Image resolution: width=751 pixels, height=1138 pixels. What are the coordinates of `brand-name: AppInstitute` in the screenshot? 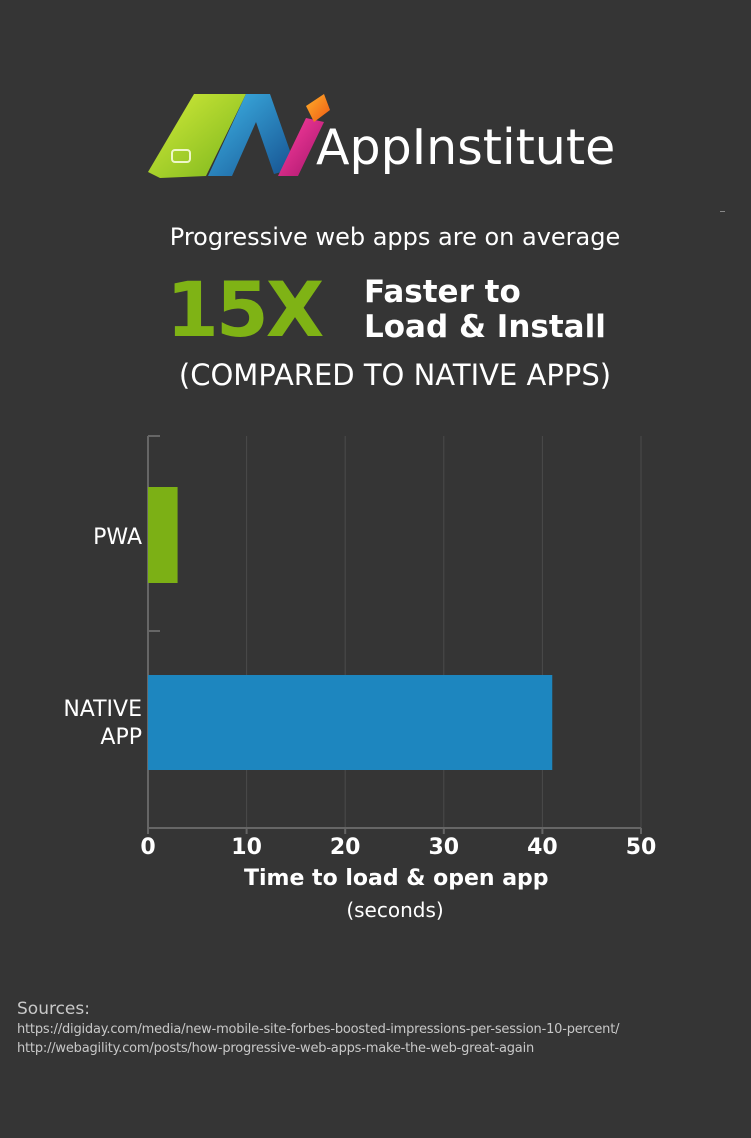 It's located at (466, 147).